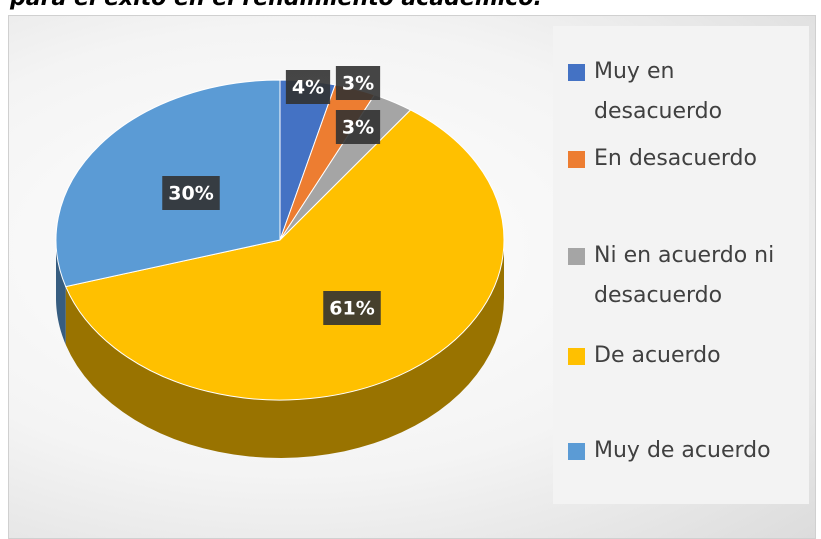 The height and width of the screenshot is (539, 821). I want to click on data-label: 61%, so click(351, 309).